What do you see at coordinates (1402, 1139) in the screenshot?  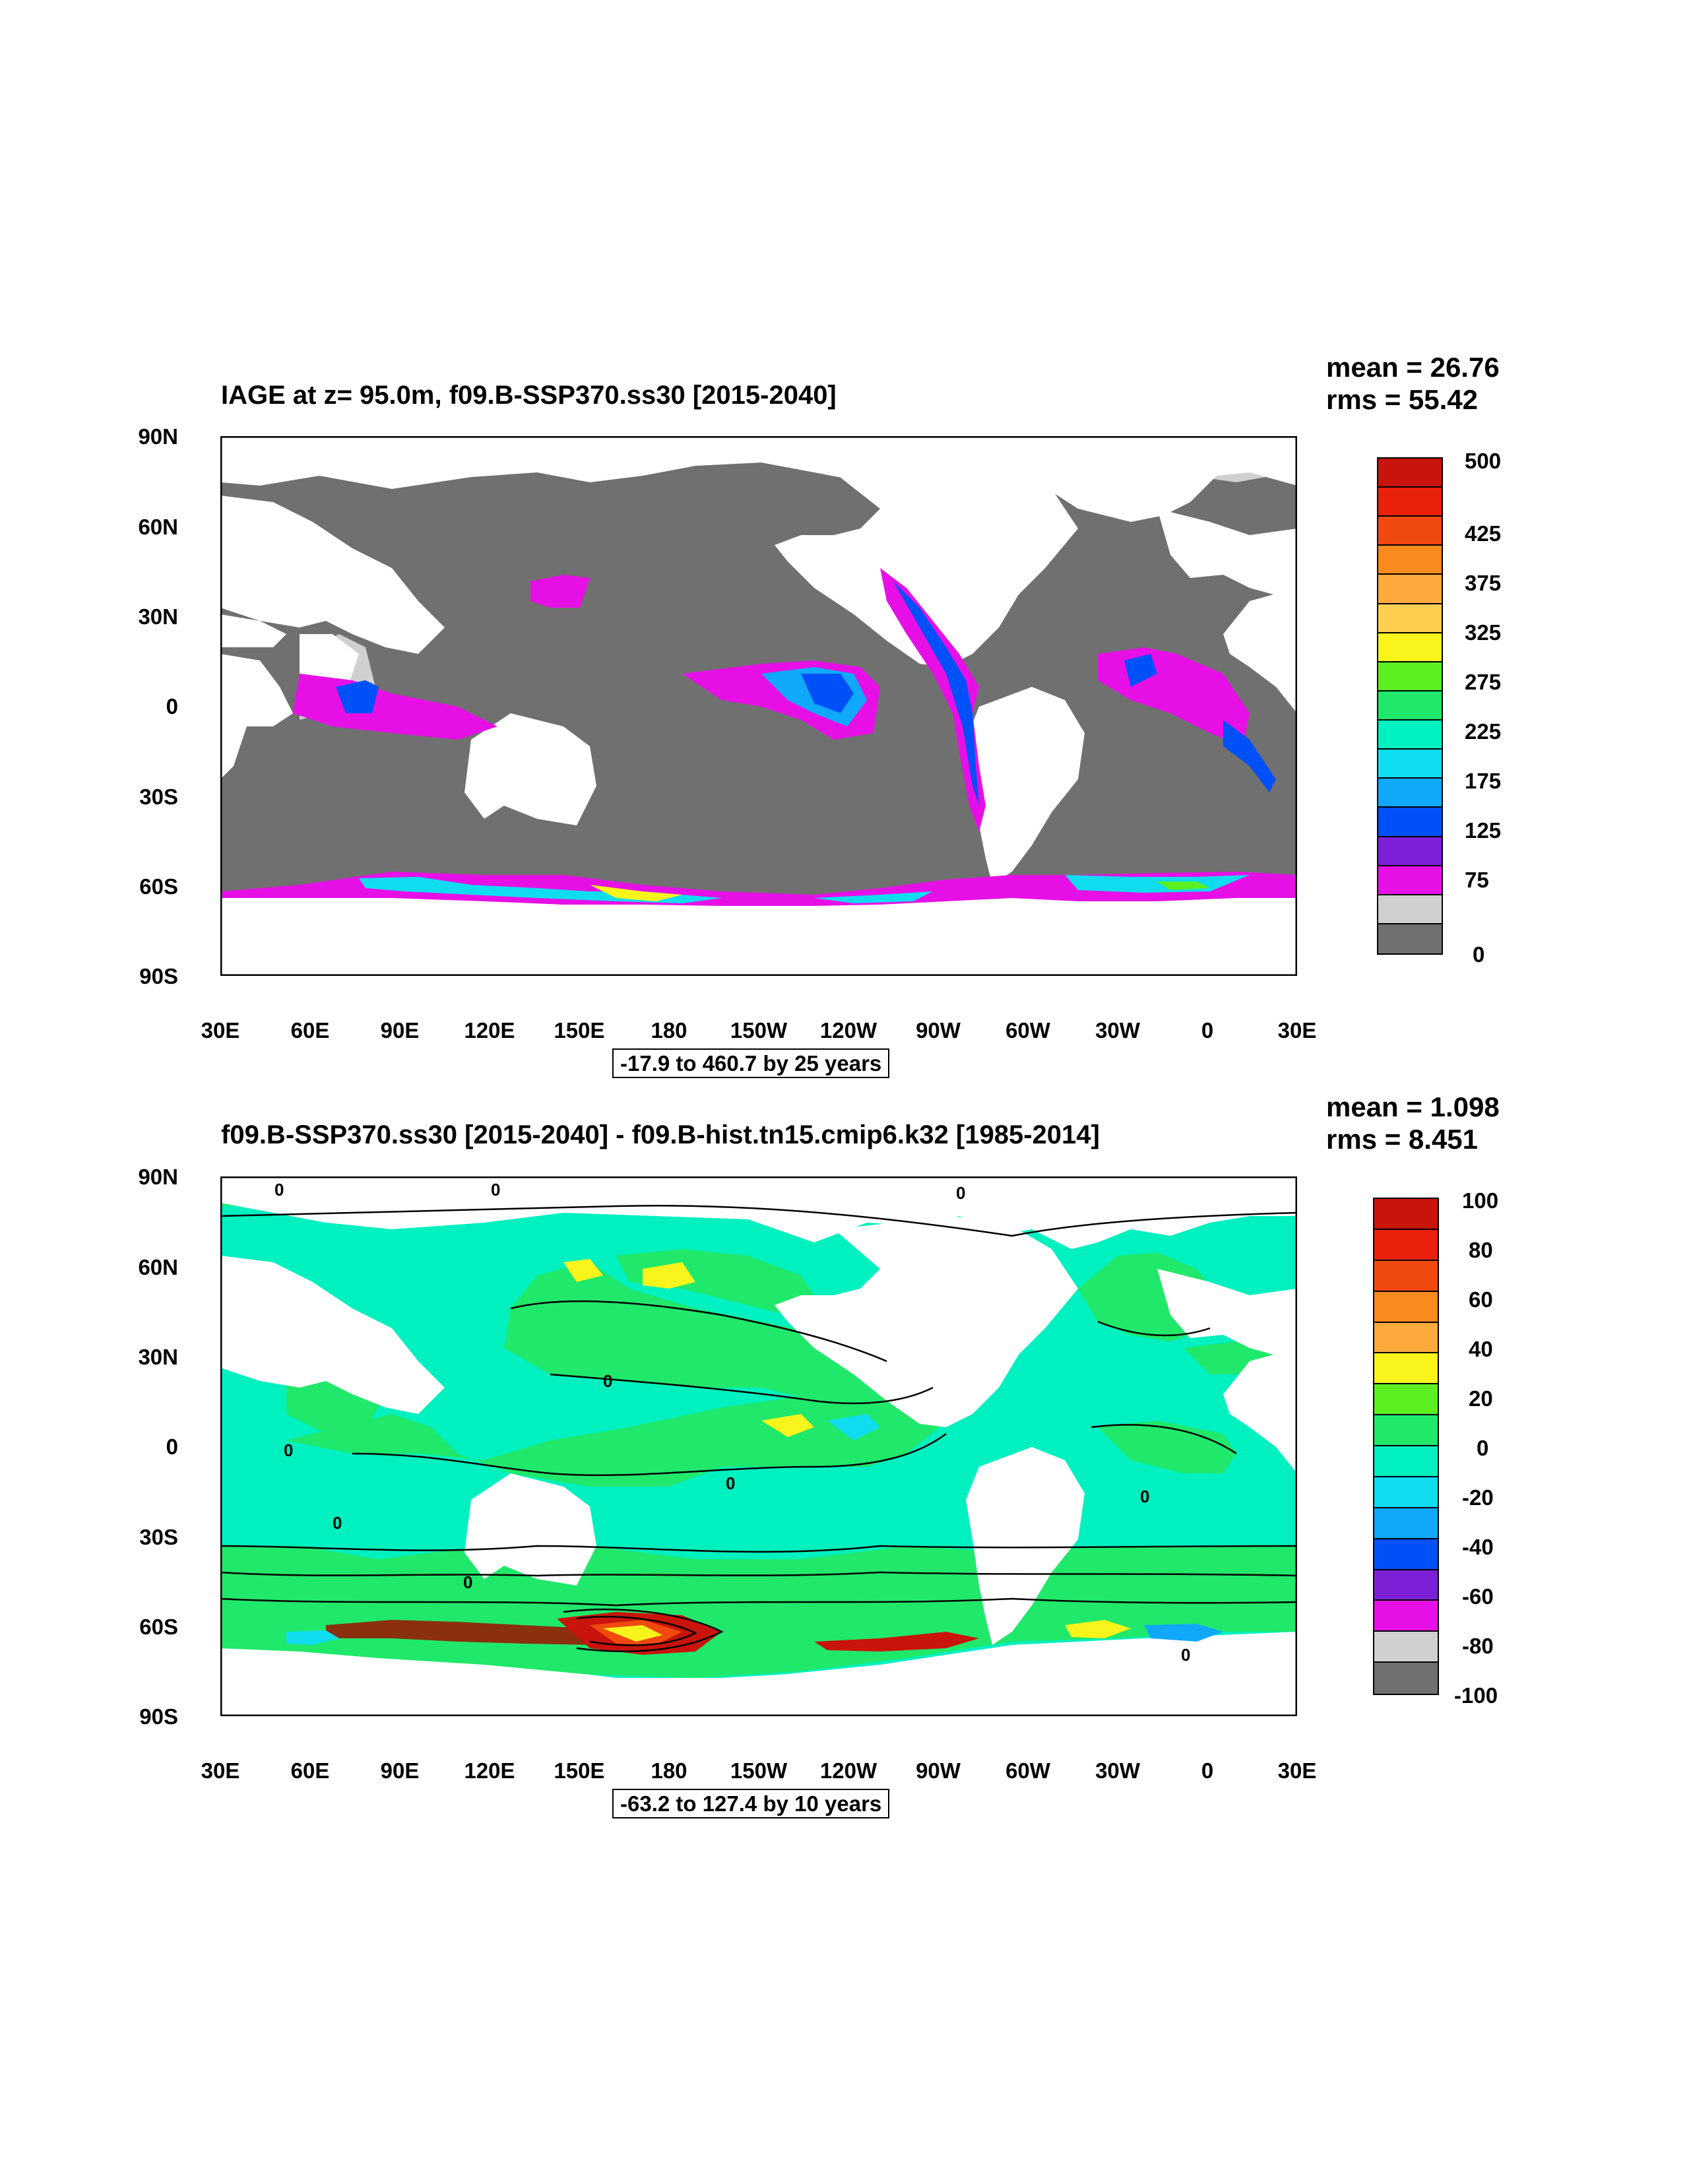 I see `rms-stat: rms = 8.451` at bounding box center [1402, 1139].